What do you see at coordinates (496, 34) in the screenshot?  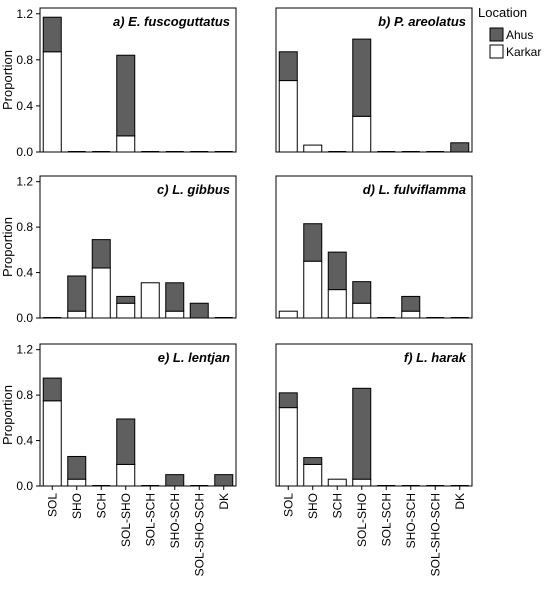 I see `legend-swatch-ahus` at bounding box center [496, 34].